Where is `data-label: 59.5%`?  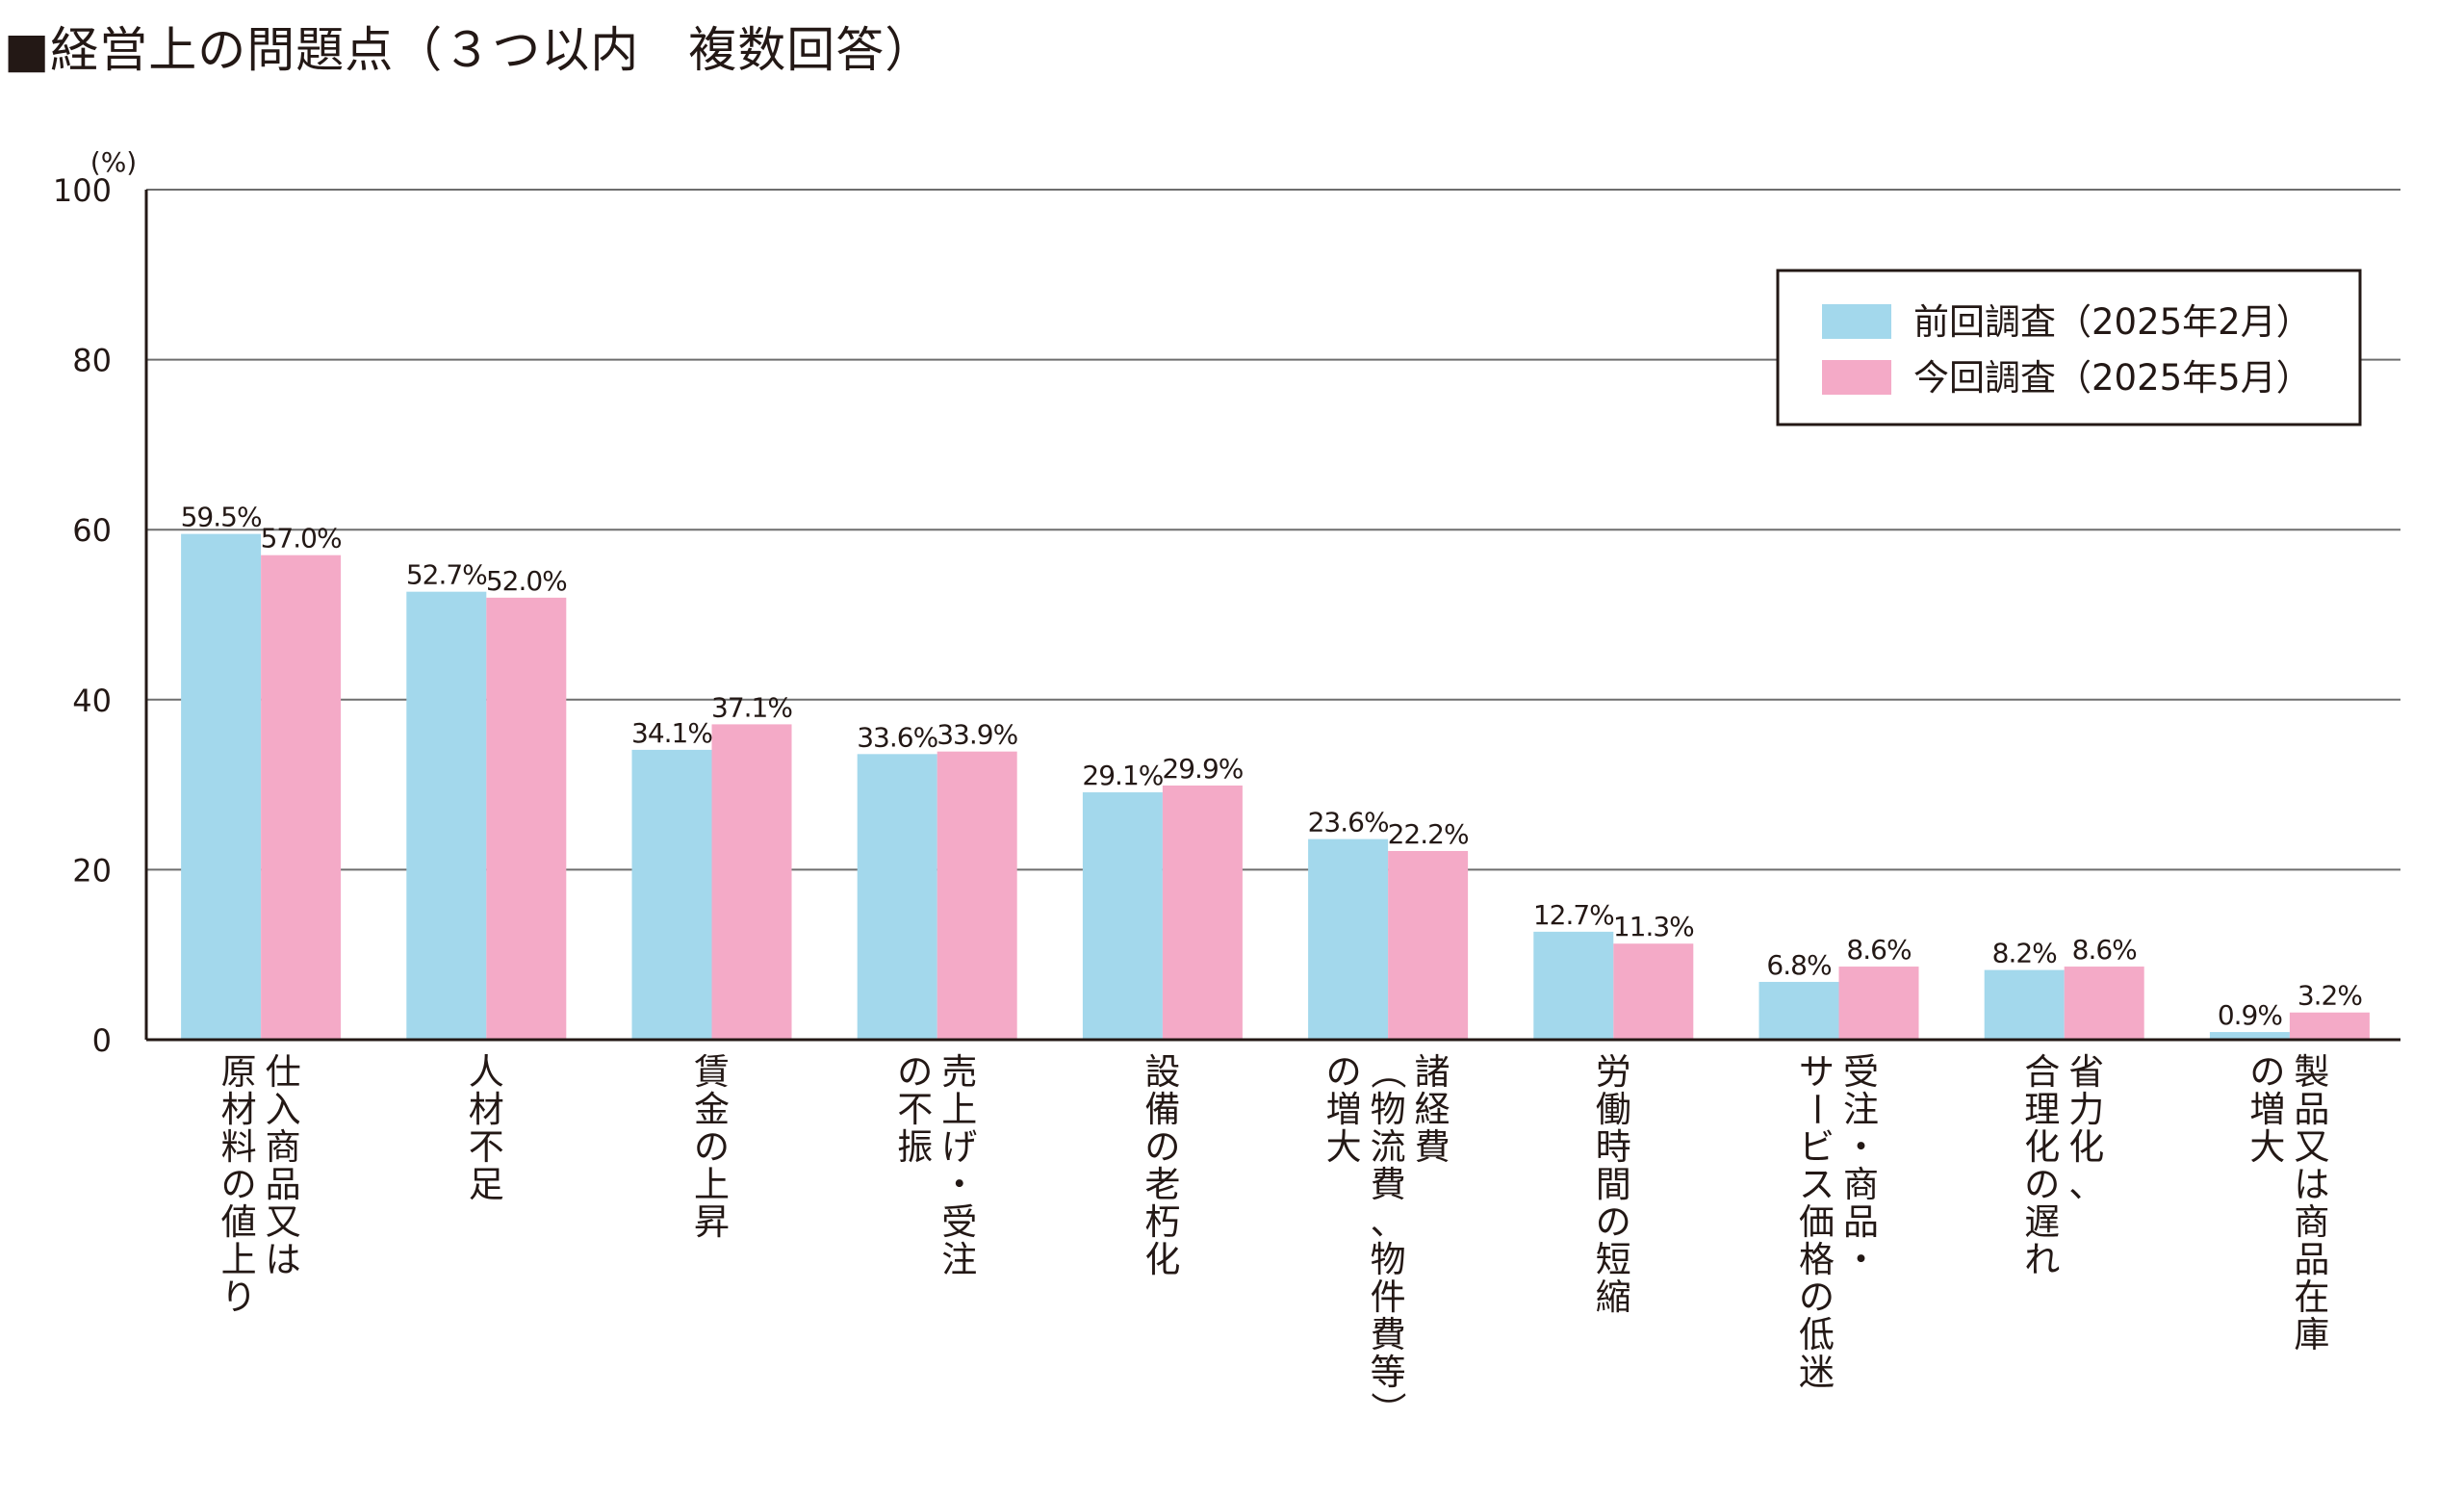
data-label: 59.5% is located at coordinates (221, 517).